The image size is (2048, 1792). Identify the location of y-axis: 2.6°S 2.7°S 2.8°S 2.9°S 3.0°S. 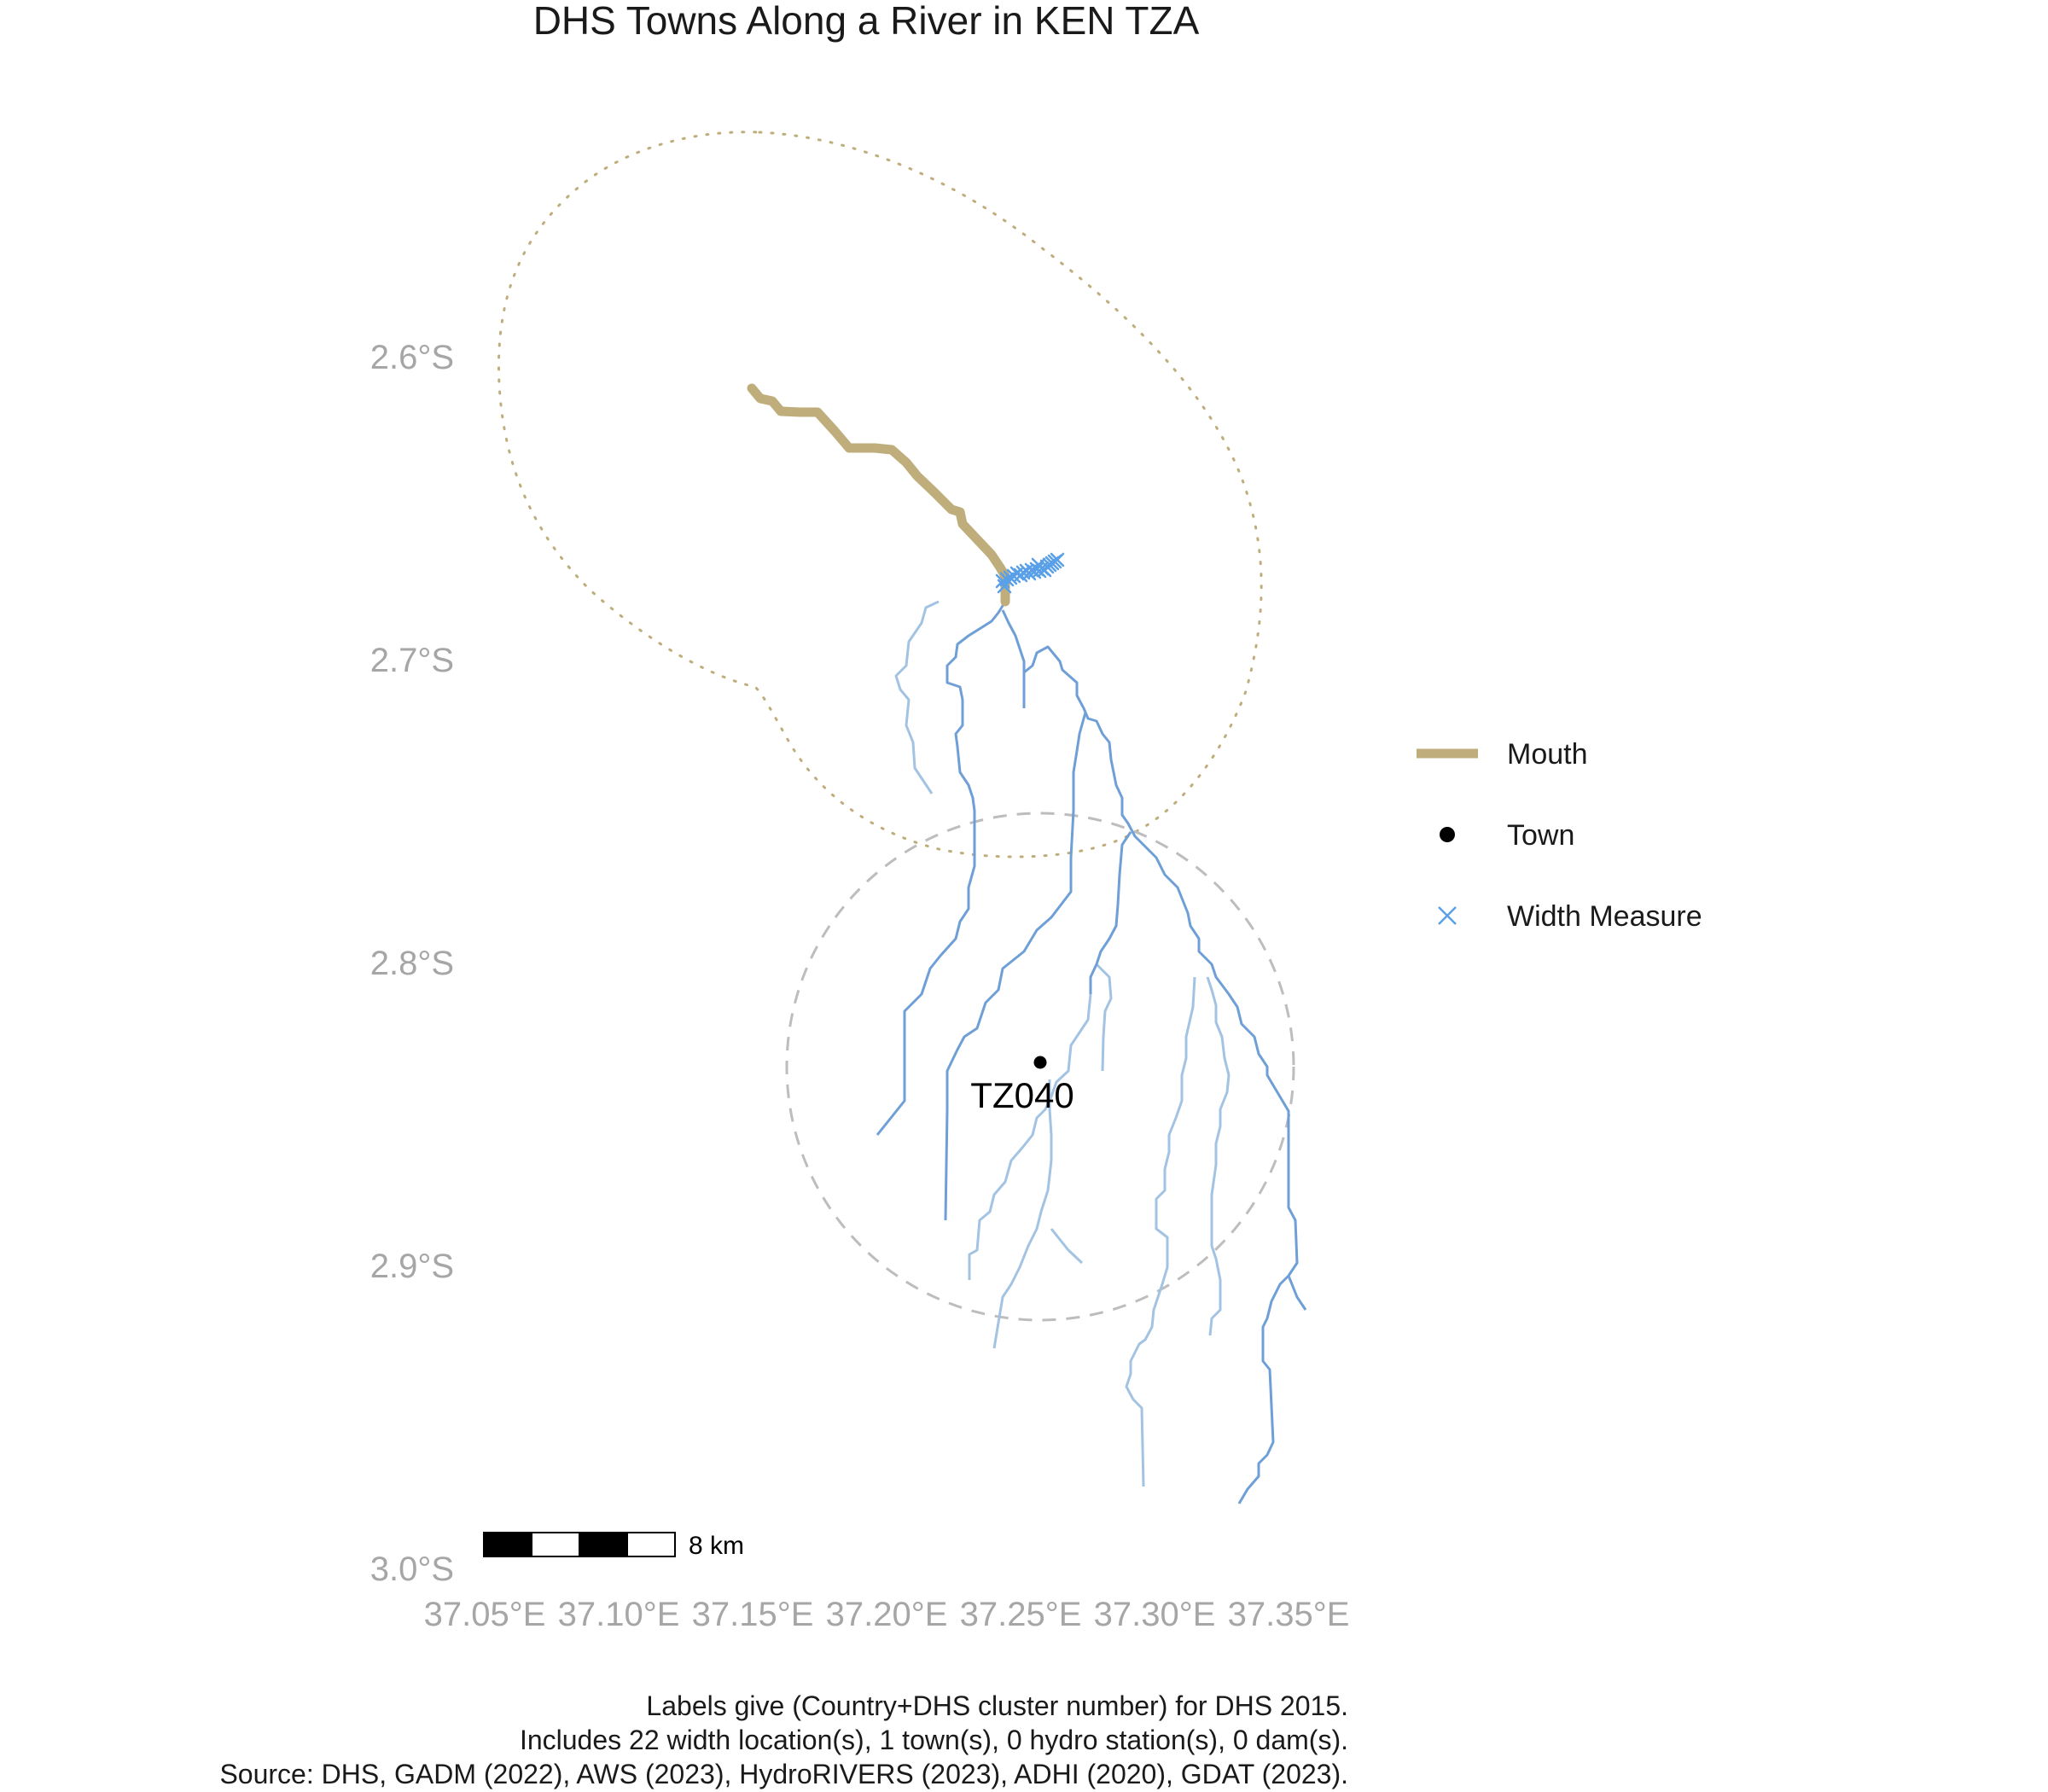
(412, 964).